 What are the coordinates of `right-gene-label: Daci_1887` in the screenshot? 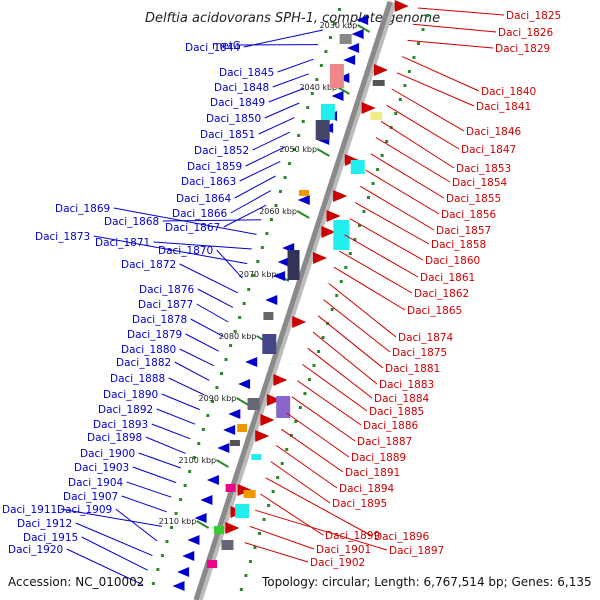 It's located at (384, 442).